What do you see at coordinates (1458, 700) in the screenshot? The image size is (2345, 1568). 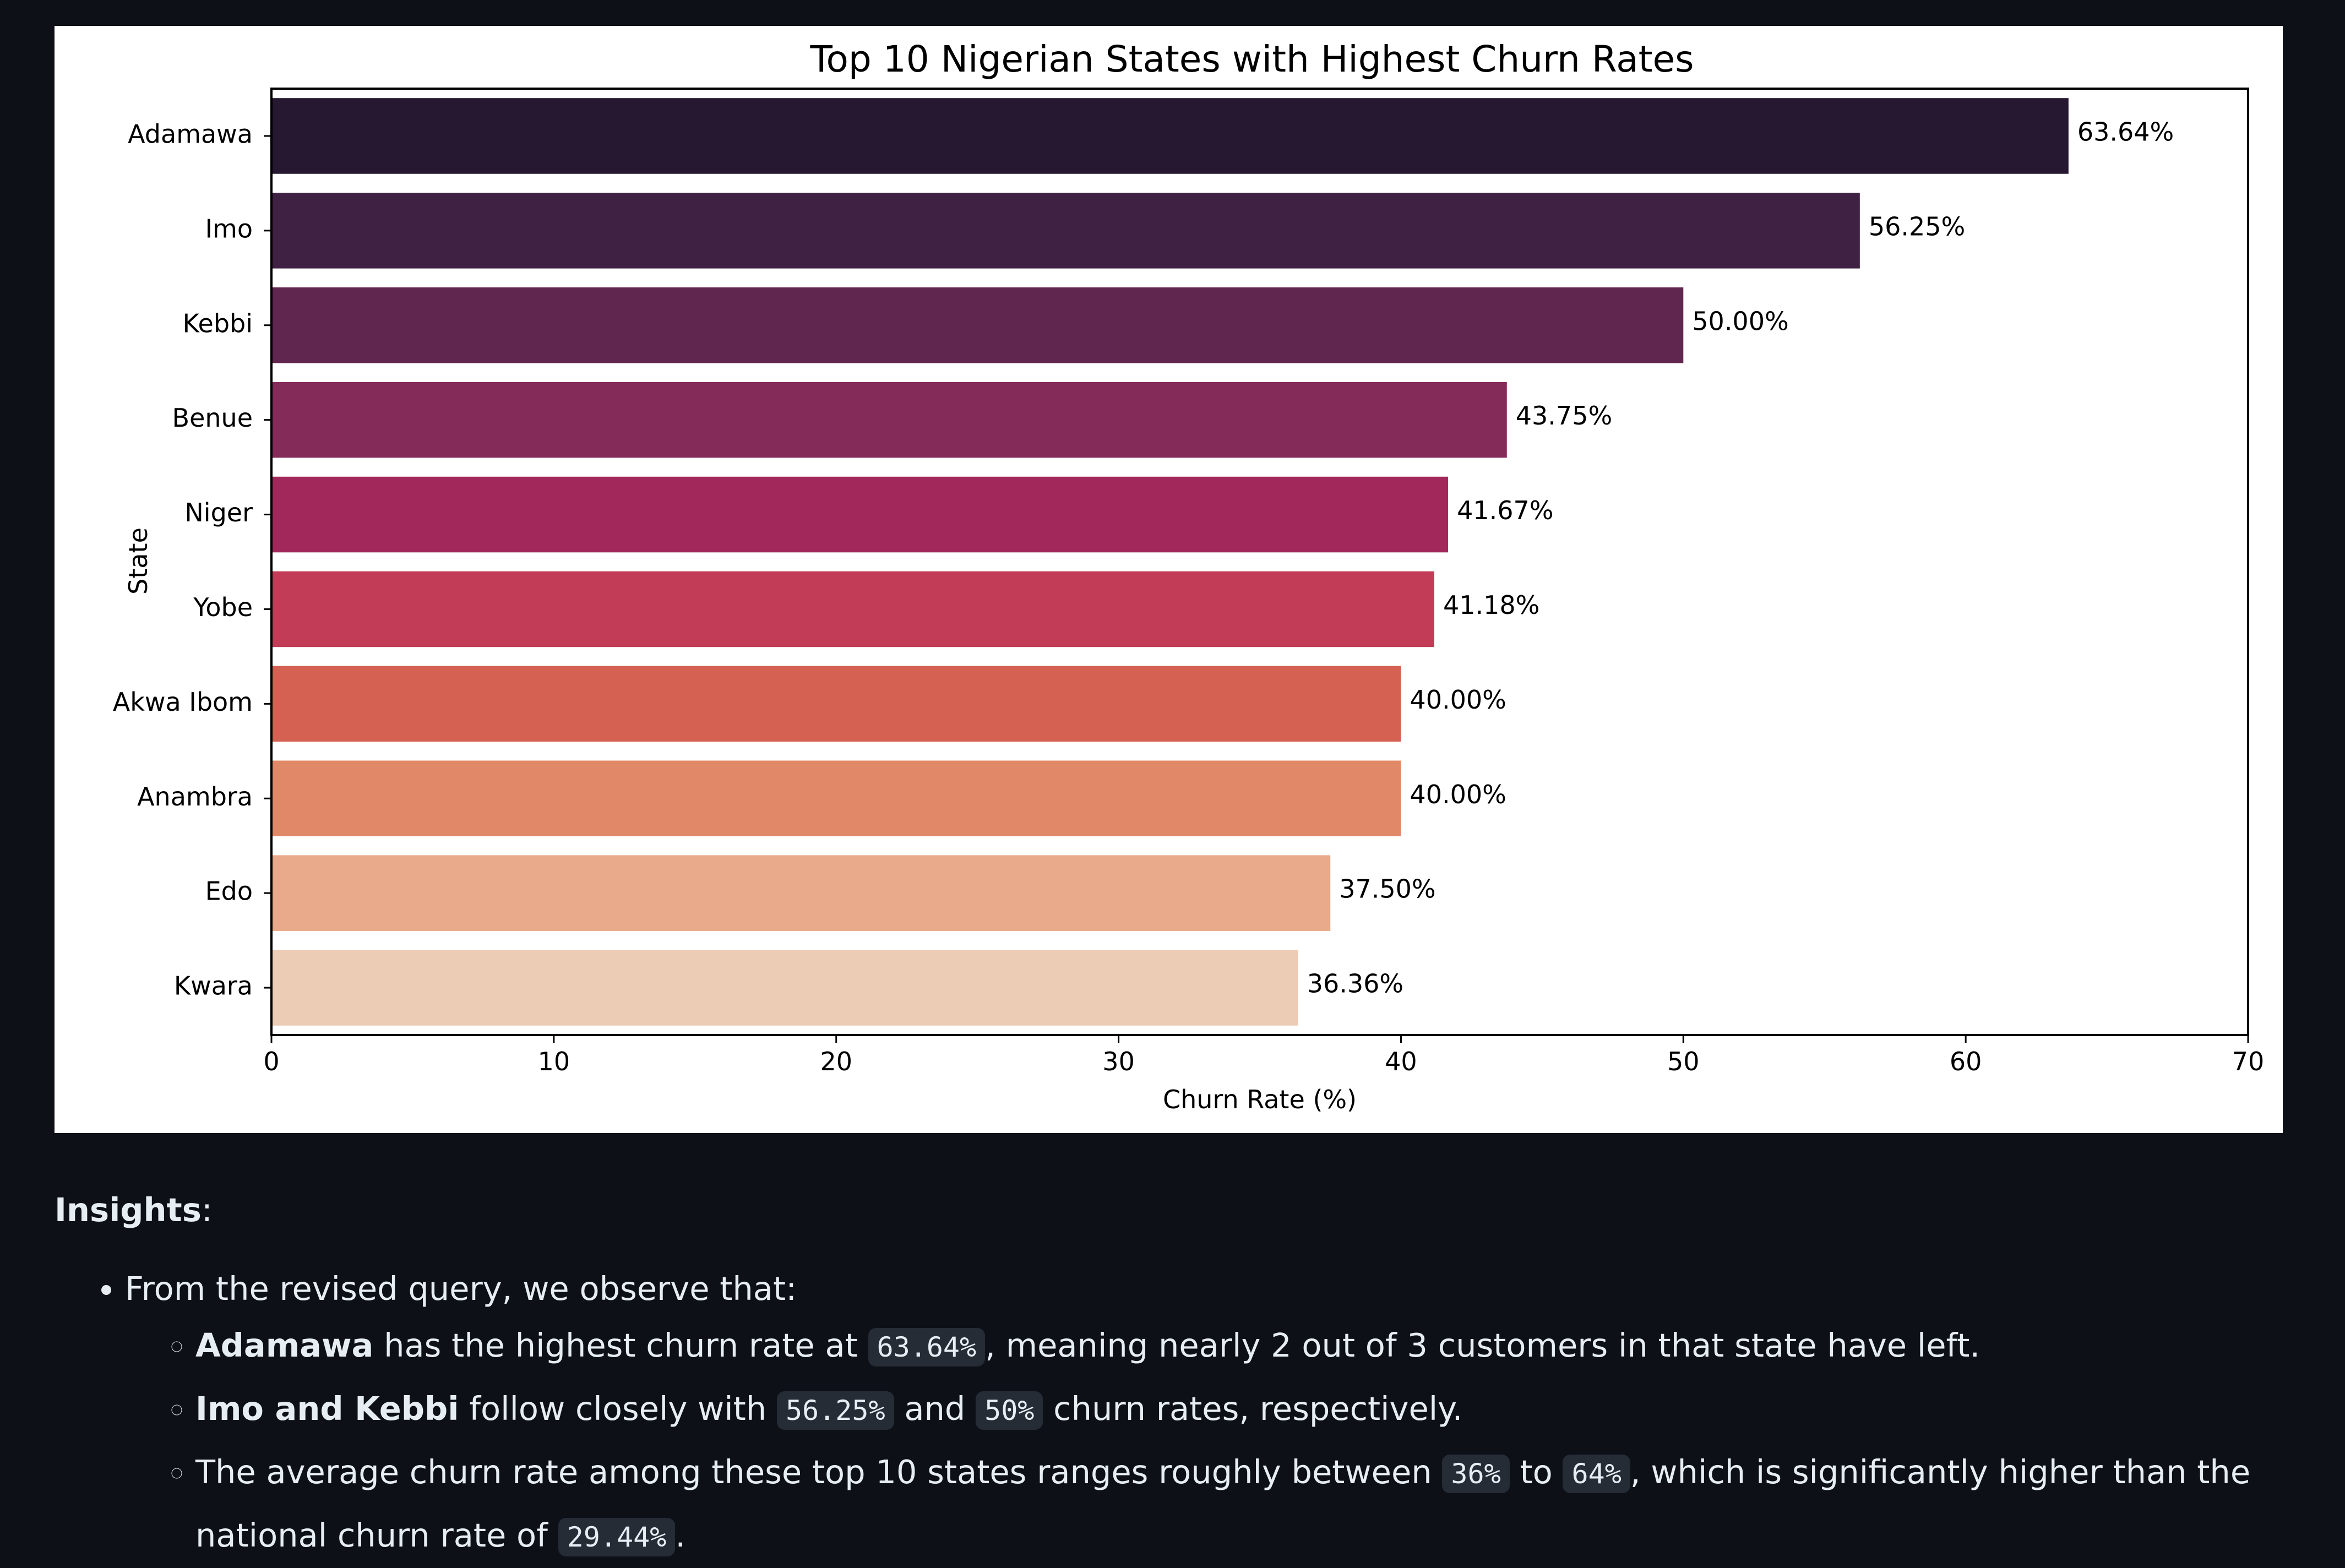 I see `data-label-akwa-ibom: 40.00%` at bounding box center [1458, 700].